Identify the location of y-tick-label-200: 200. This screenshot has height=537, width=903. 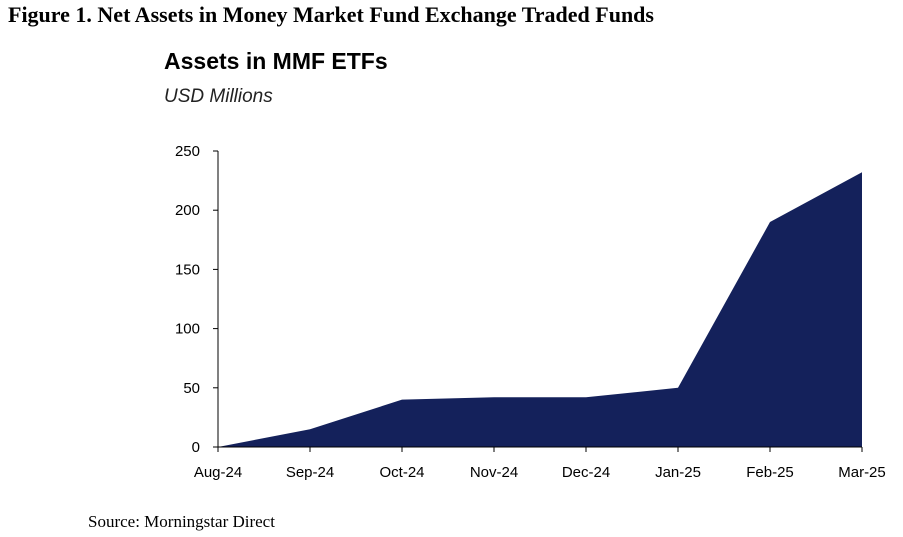
(187, 210).